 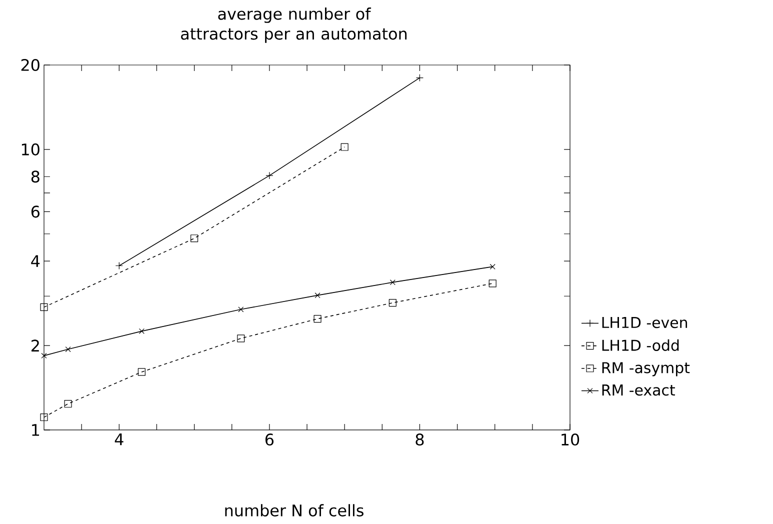 What do you see at coordinates (646, 369) in the screenshot?
I see `legend-label: RM -asympt` at bounding box center [646, 369].